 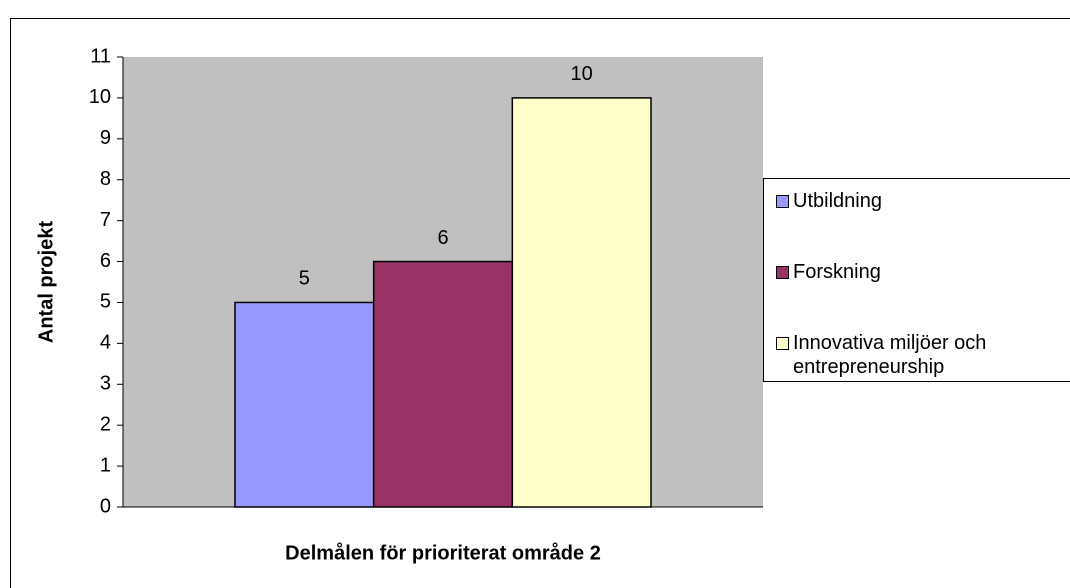 I want to click on legend-entry: Innovativa miljöer och entrepreneurship, so click(x=923, y=355).